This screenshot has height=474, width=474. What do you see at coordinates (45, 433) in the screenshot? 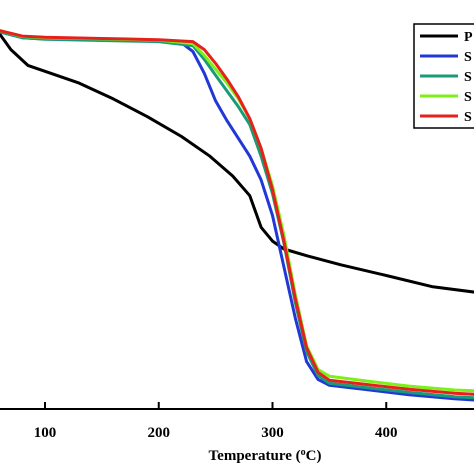
I see `x-tick-label-100: 100` at bounding box center [45, 433].